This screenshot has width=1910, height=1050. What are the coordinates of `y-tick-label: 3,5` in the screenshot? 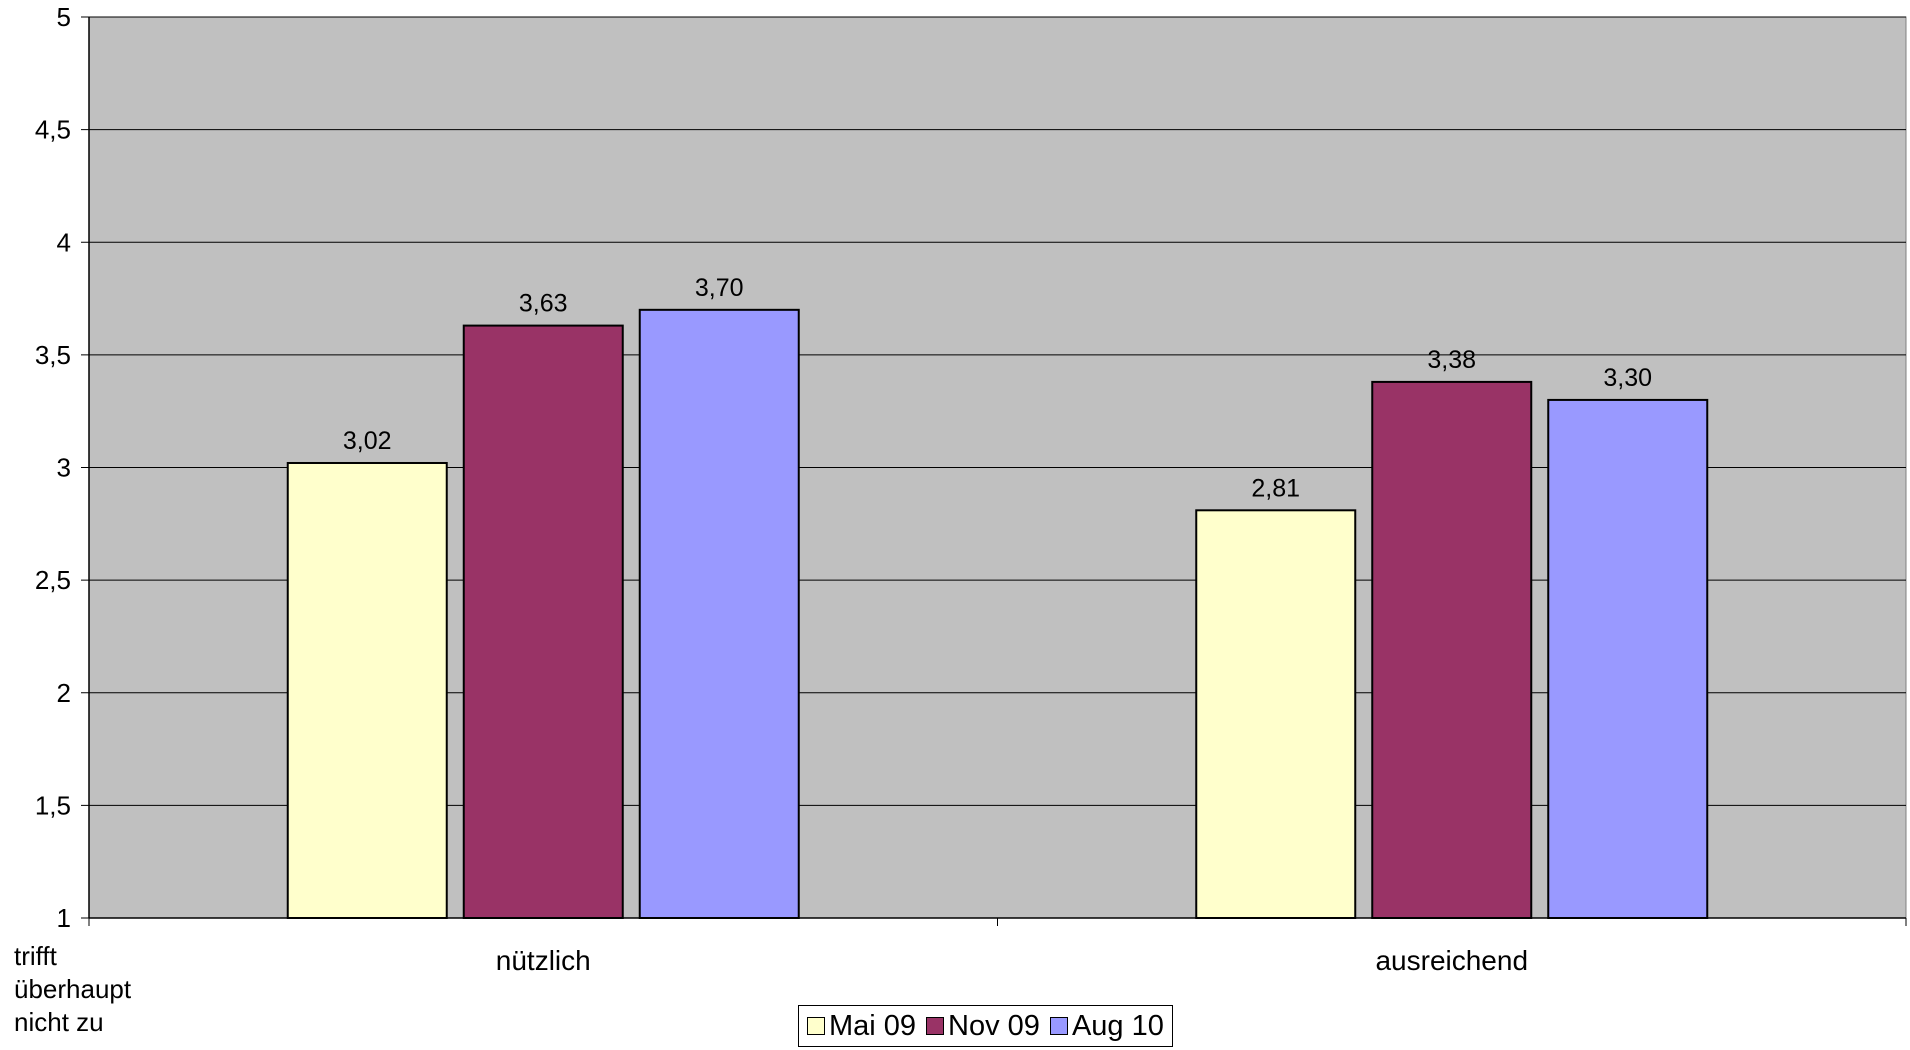 It's located at (53, 355).